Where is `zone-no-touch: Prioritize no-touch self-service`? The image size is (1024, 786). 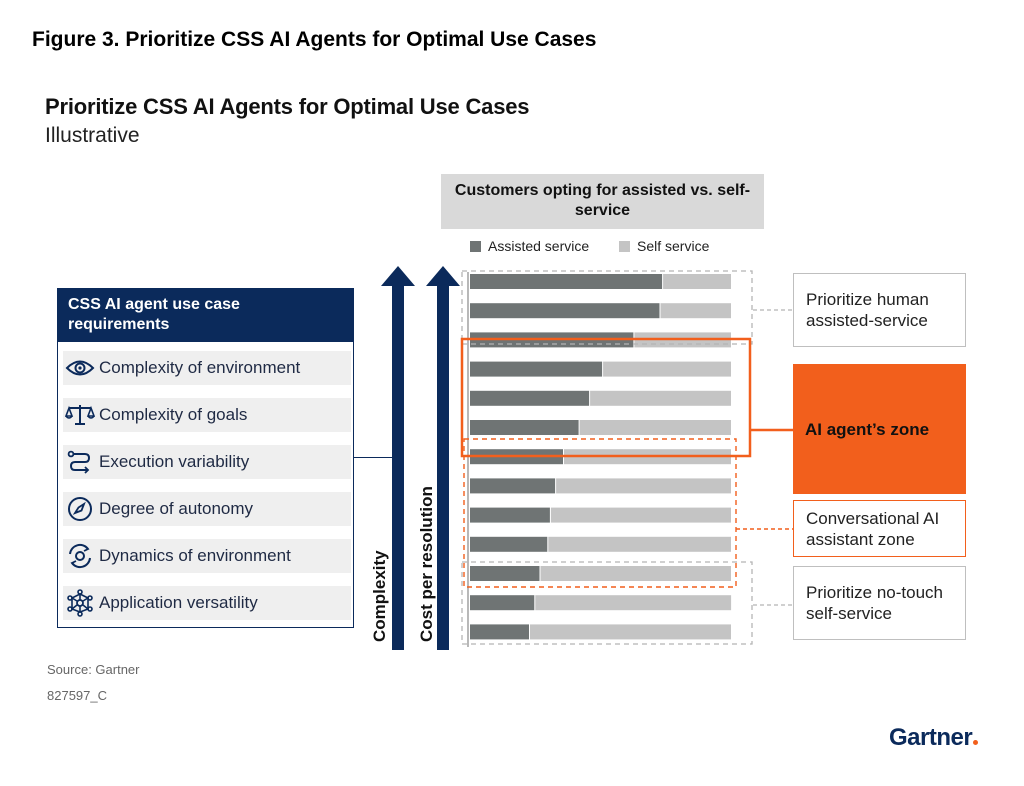 zone-no-touch: Prioritize no-touch self-service is located at coordinates (879, 603).